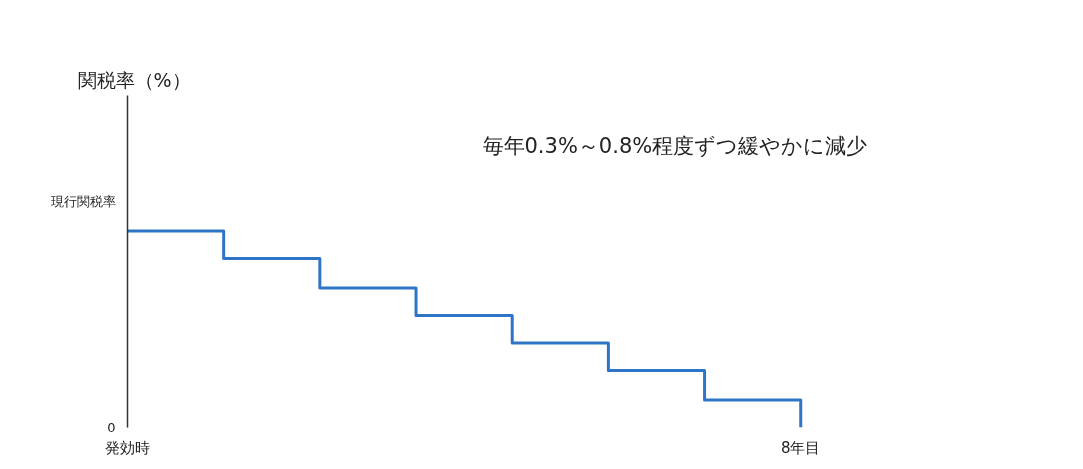  I want to click on x-tick-label: 8年目, so click(800, 447).